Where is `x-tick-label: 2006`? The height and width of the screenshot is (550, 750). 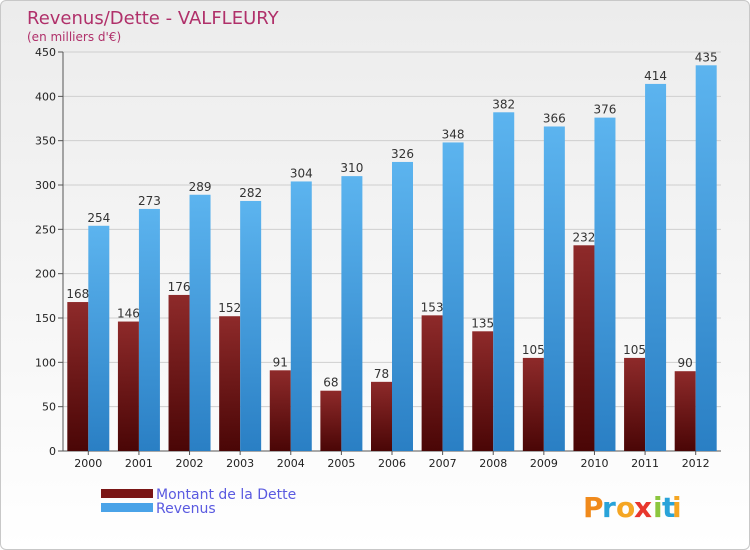
x-tick-label: 2006 is located at coordinates (392, 463).